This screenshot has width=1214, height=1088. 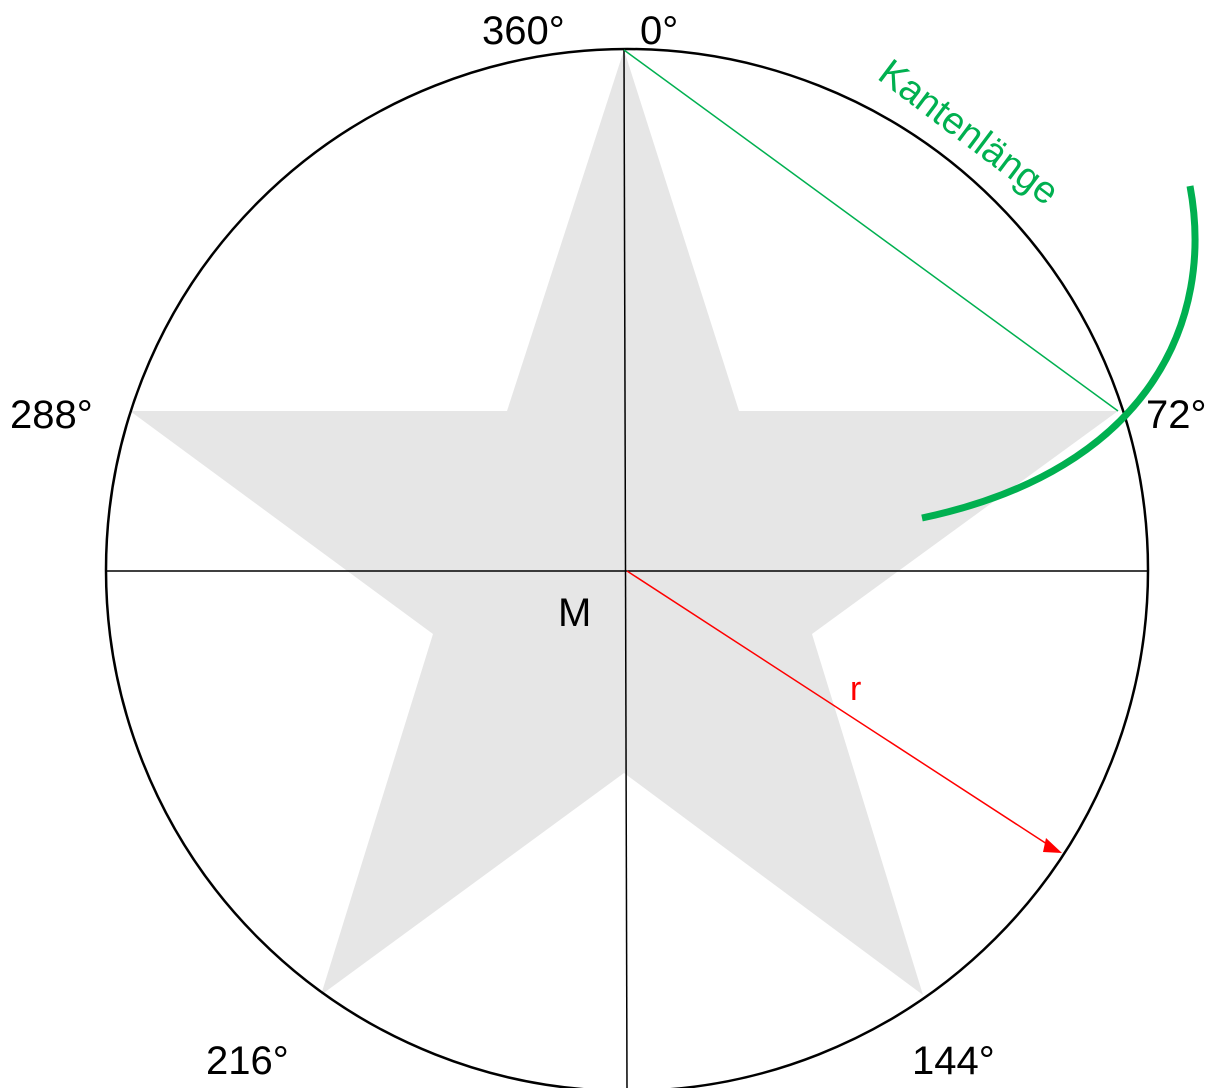 What do you see at coordinates (871, 230) in the screenshot?
I see `edge-length-line` at bounding box center [871, 230].